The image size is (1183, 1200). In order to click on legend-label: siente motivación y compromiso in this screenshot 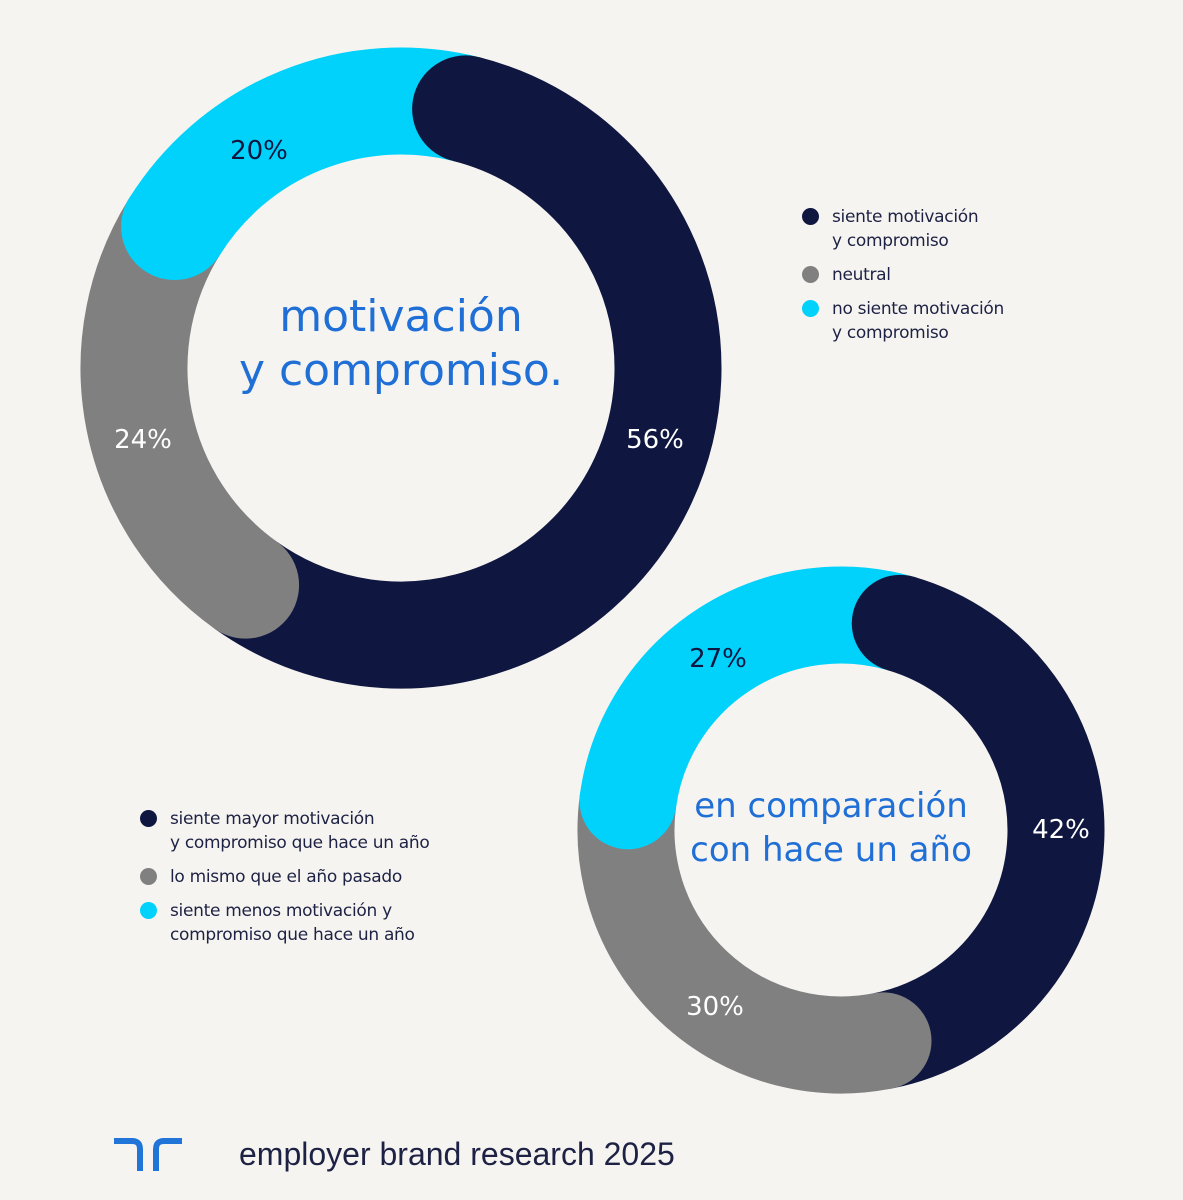, I will do `click(905, 229)`.